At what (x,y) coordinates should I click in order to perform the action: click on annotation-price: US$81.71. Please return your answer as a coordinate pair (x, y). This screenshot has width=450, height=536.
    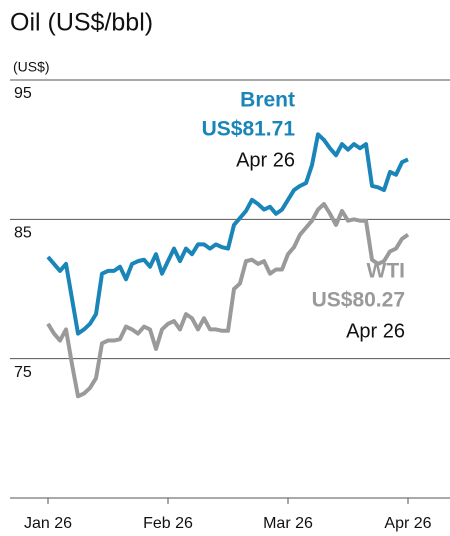
    Looking at the image, I should click on (249, 129).